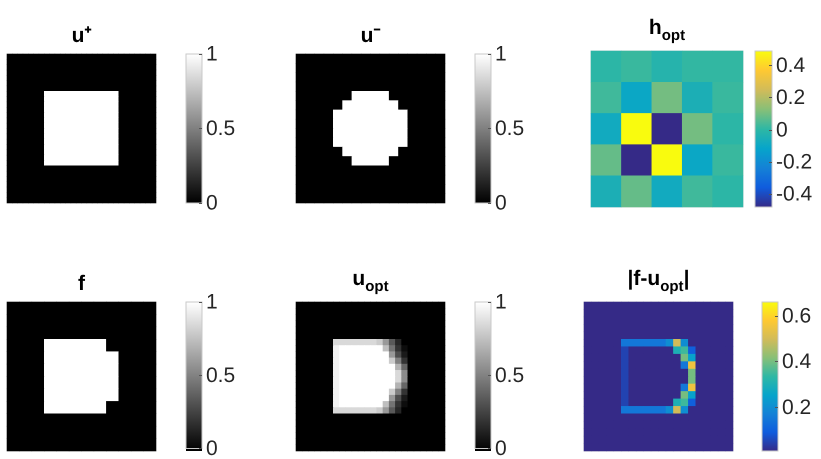  Describe the element at coordinates (797, 316) in the screenshot. I see `color-bar-label: 0.6` at that location.